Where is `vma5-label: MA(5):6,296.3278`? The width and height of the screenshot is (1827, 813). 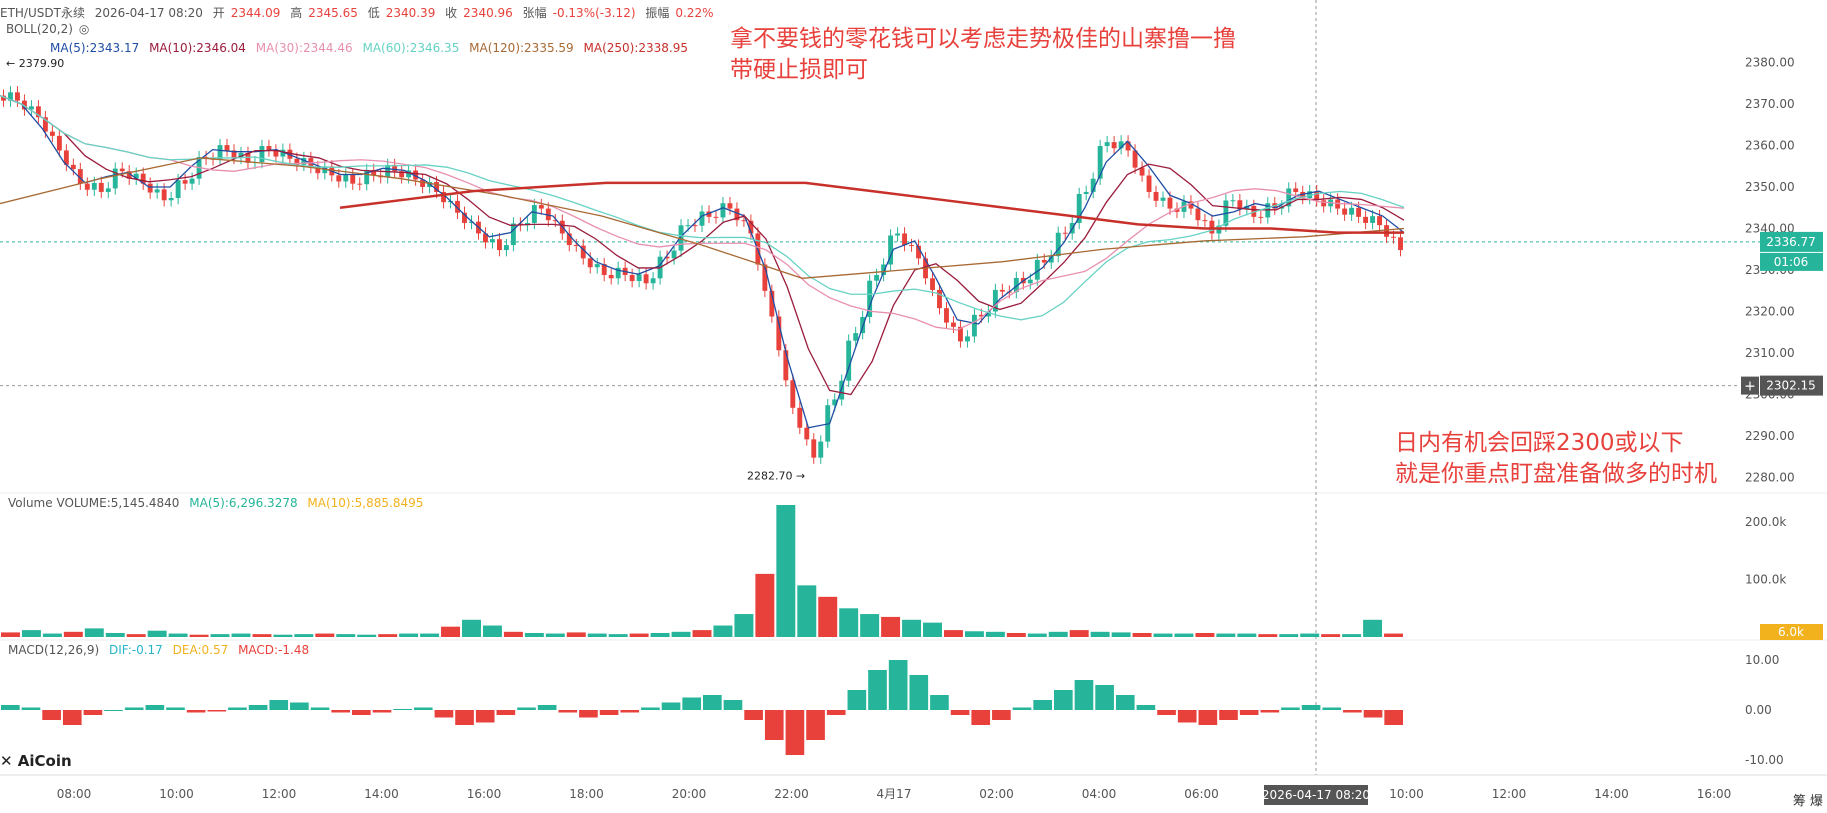
vma5-label: MA(5):6,296.3278 is located at coordinates (243, 503).